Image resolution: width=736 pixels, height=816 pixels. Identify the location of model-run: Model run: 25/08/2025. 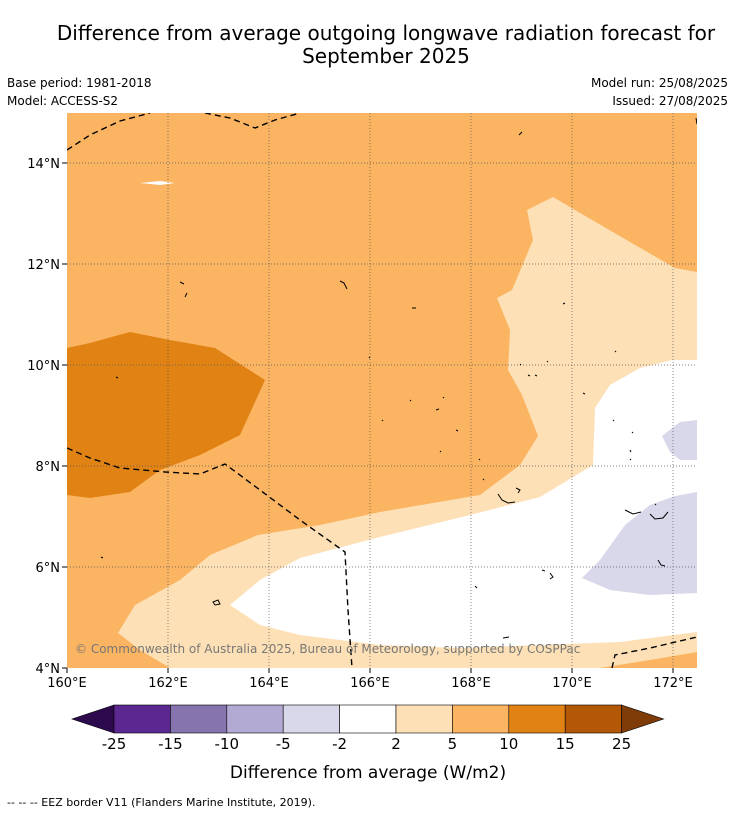
(659, 83).